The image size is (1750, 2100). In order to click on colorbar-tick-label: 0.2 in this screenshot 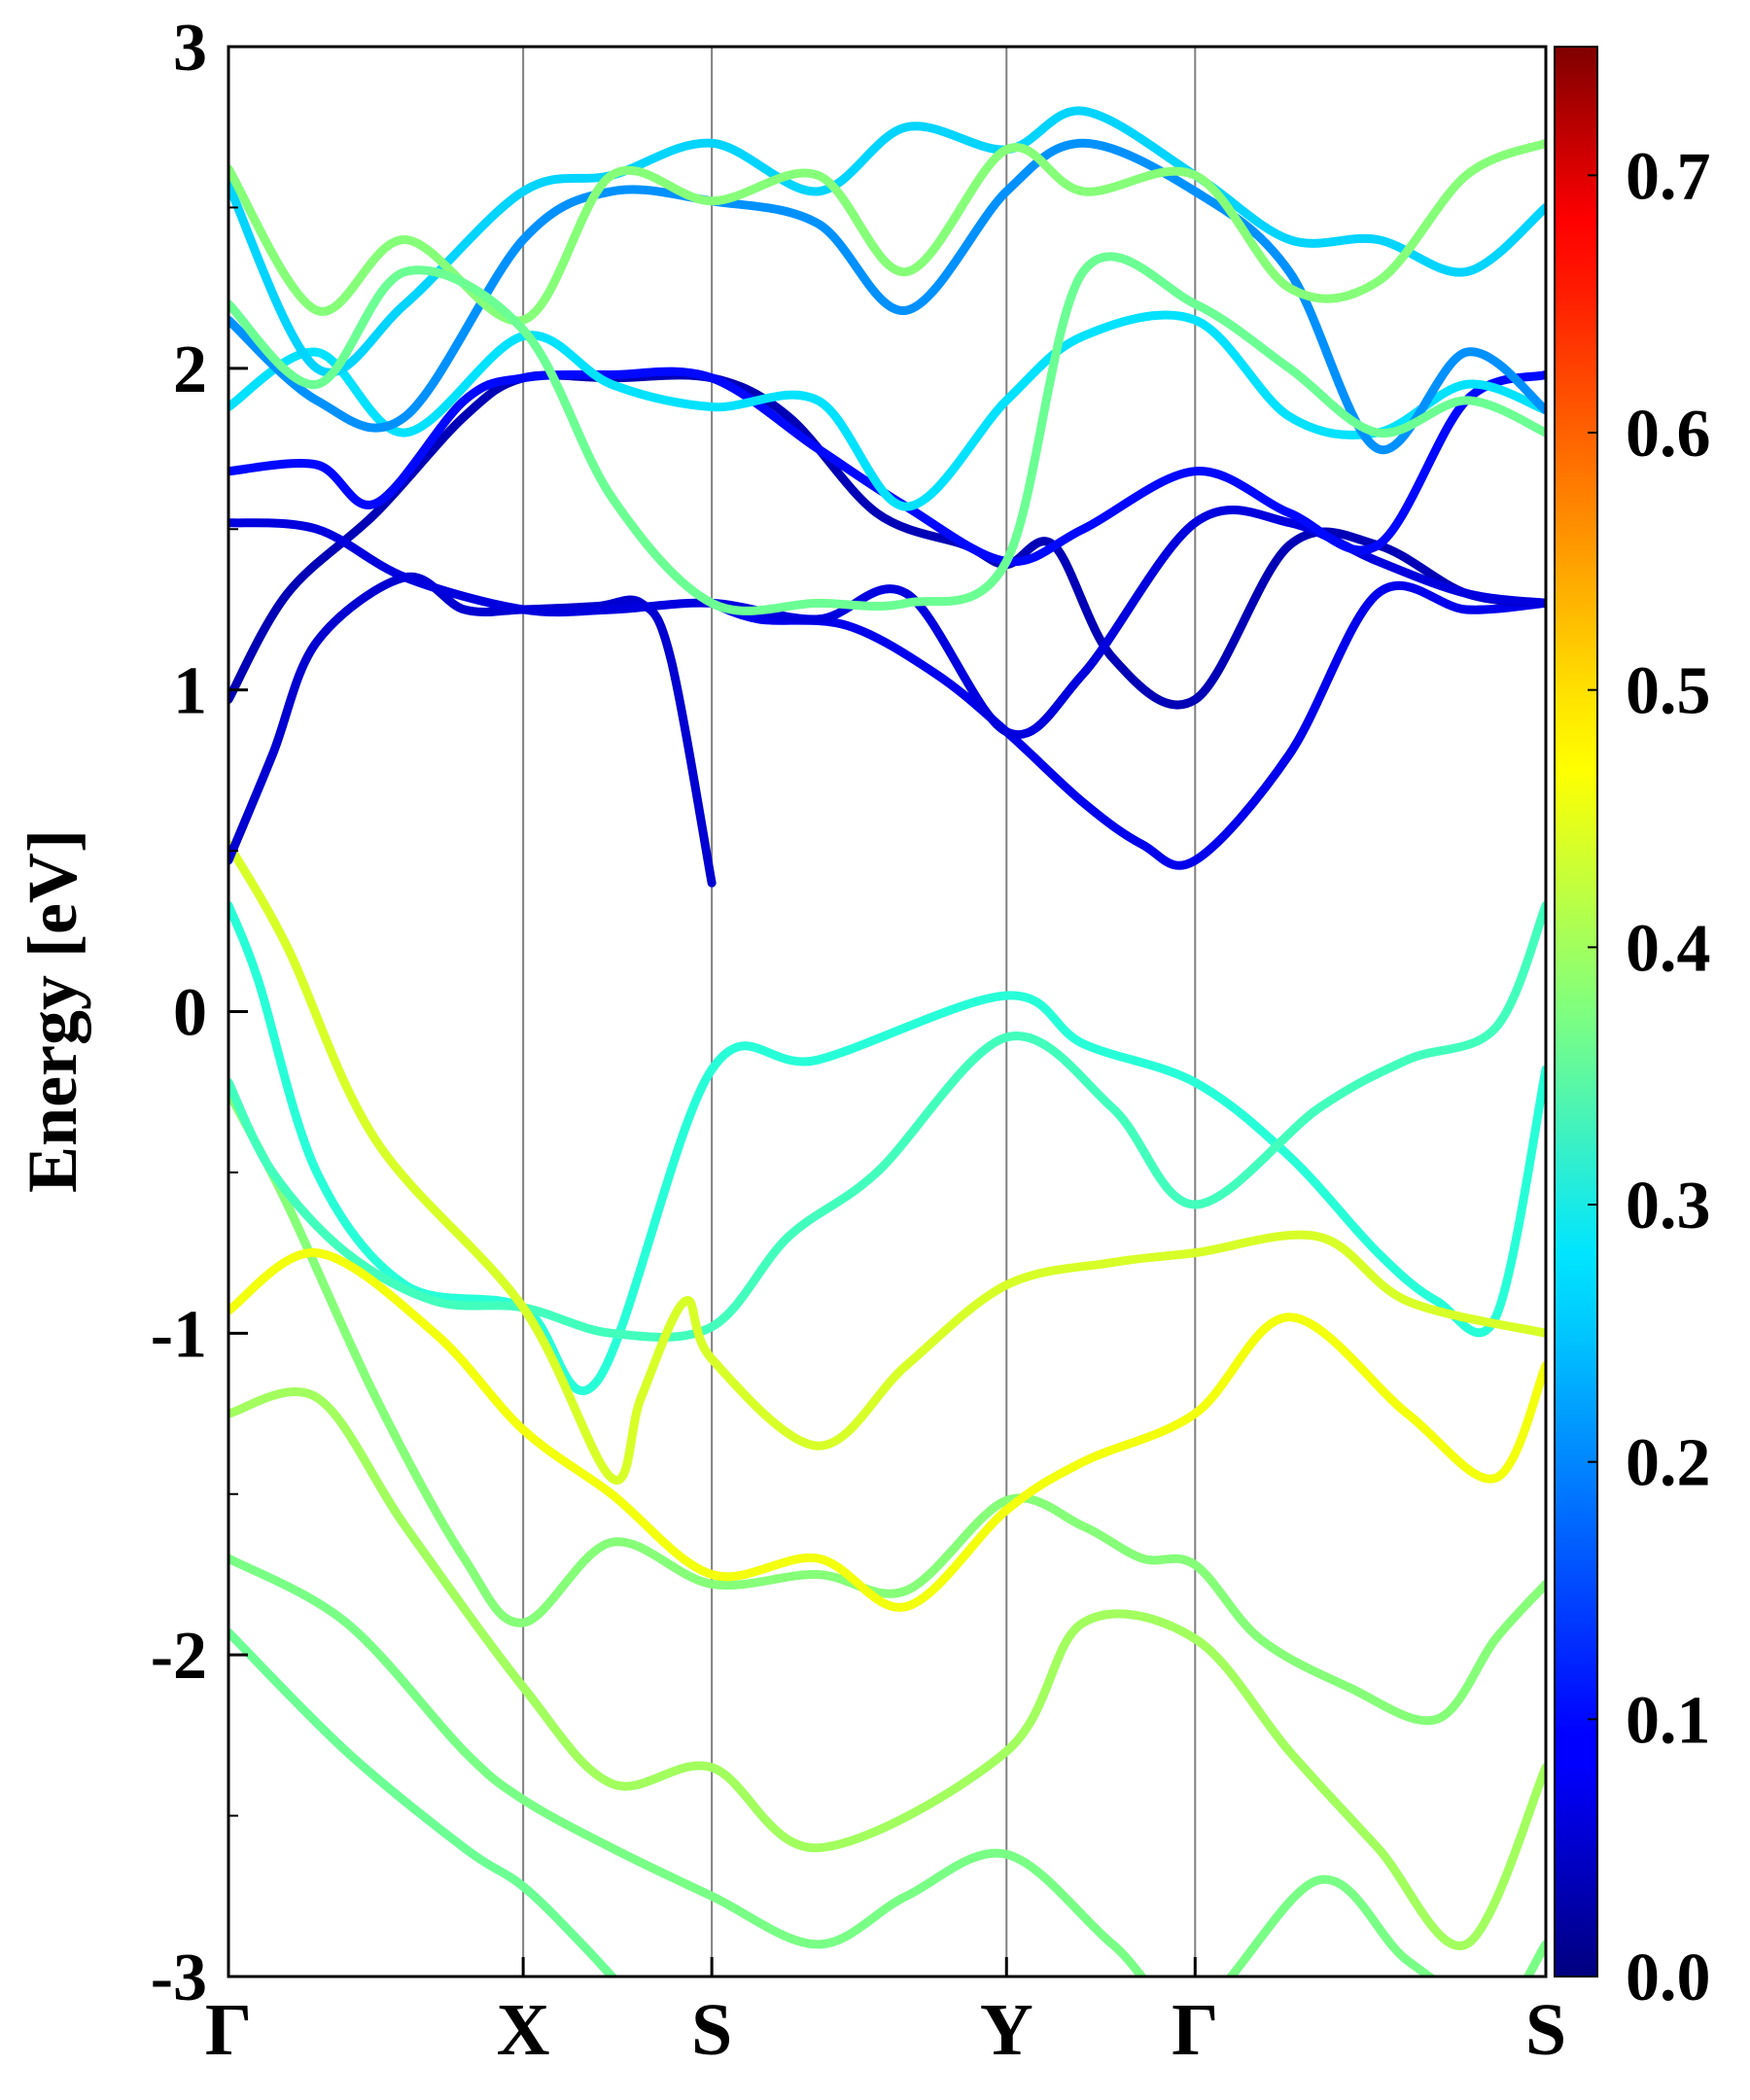, I will do `click(1668, 1463)`.